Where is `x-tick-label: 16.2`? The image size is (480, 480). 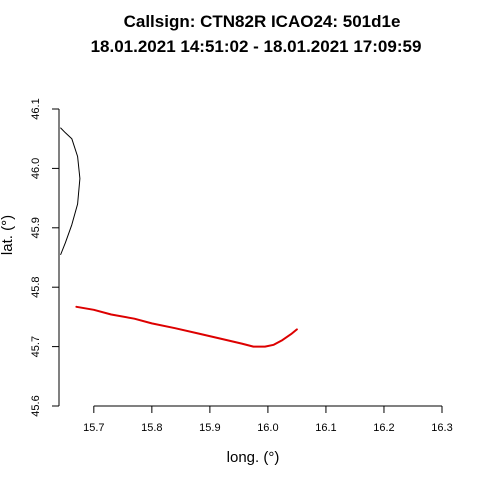 x-tick-label: 16.2 is located at coordinates (383, 428).